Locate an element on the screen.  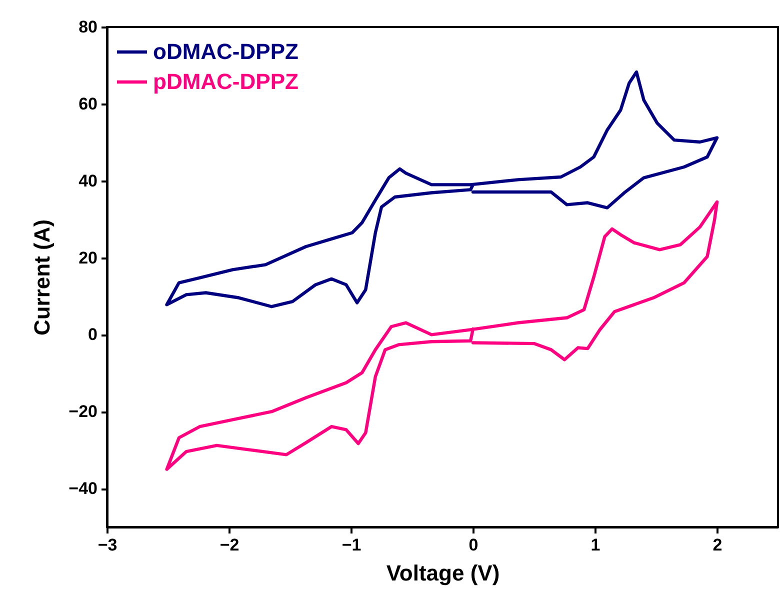
y-tick-label: 20 is located at coordinates (88, 258).